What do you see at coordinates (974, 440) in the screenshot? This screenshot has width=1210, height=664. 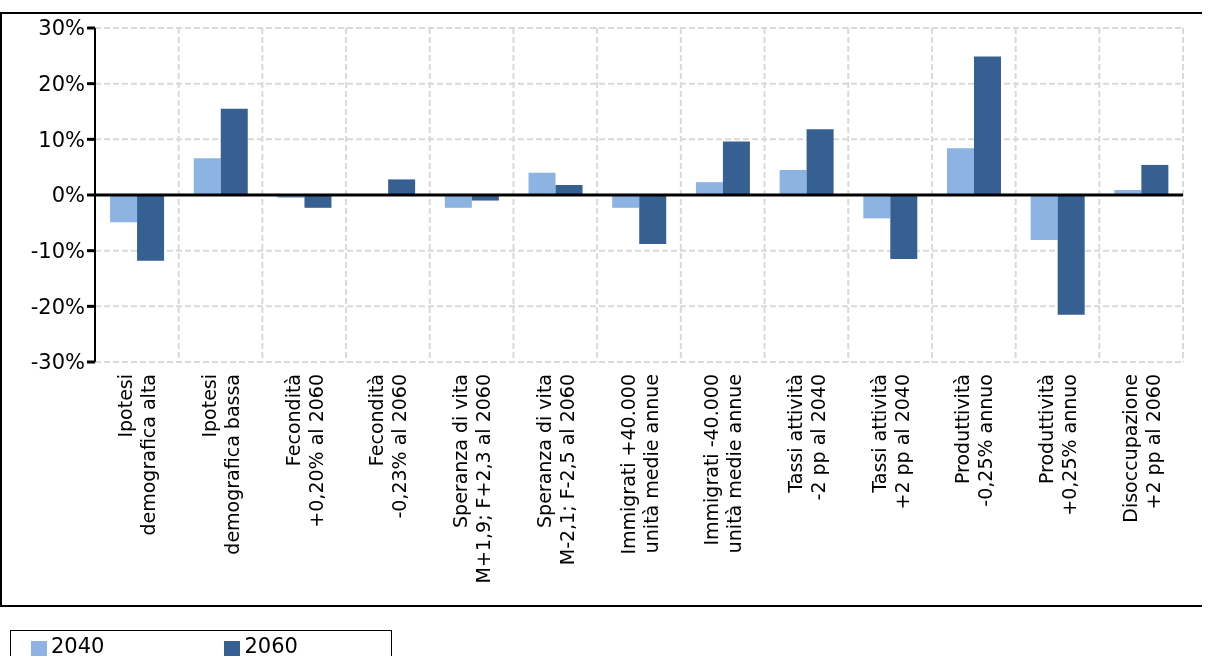 I see `x-tick-label: Produttività -0,25% annuo` at bounding box center [974, 440].